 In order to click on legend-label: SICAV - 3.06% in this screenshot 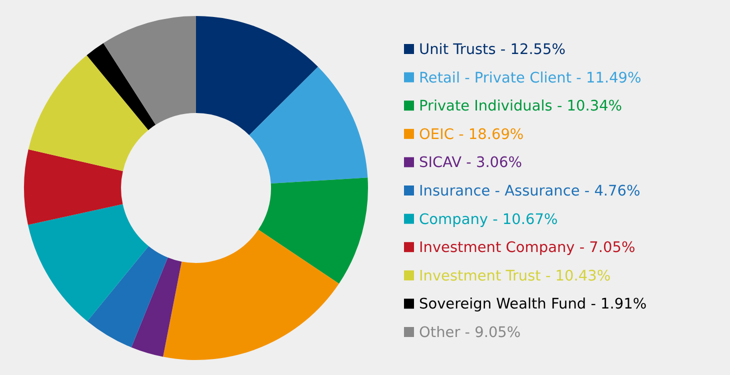, I will do `click(470, 163)`.